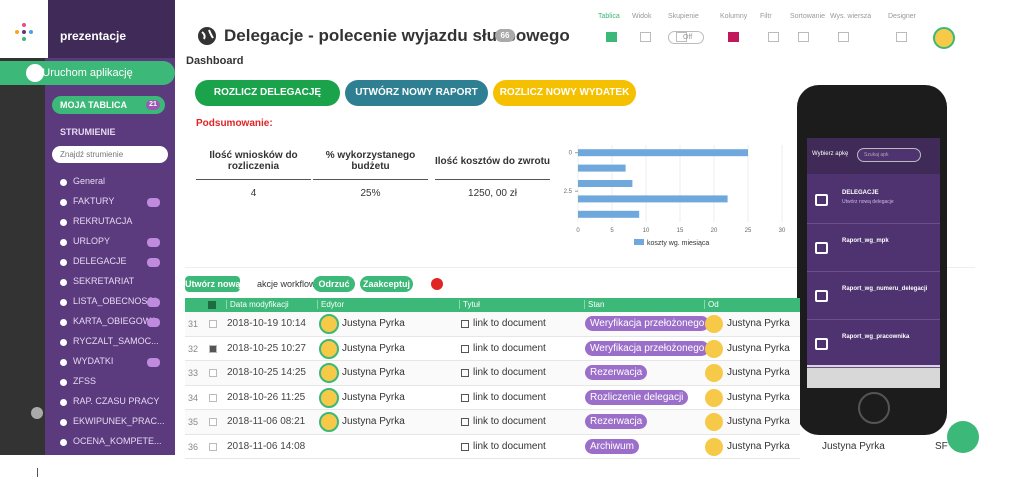 The height and width of the screenshot is (483, 1024). What do you see at coordinates (873, 200) in the screenshot?
I see `phone-item` at bounding box center [873, 200].